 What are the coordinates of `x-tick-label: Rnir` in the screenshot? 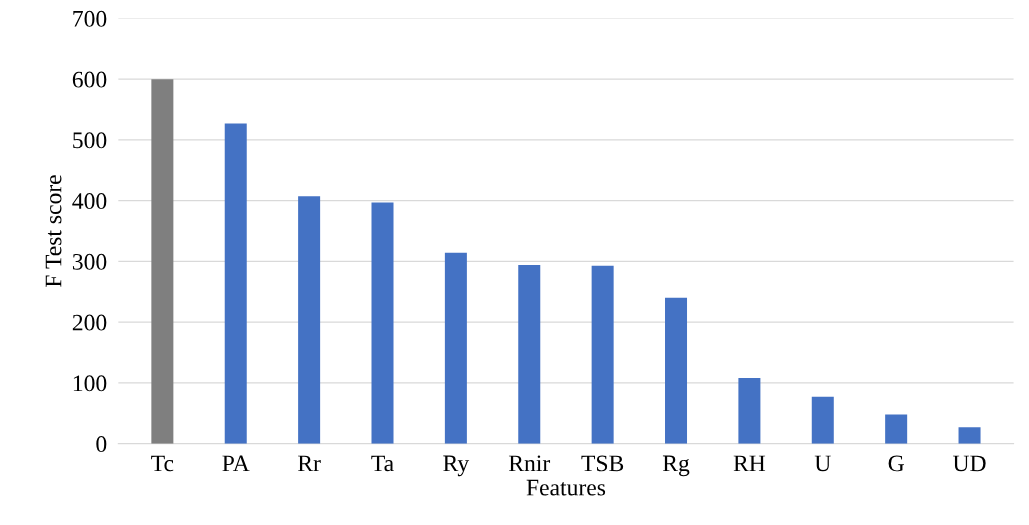 It's located at (529, 463).